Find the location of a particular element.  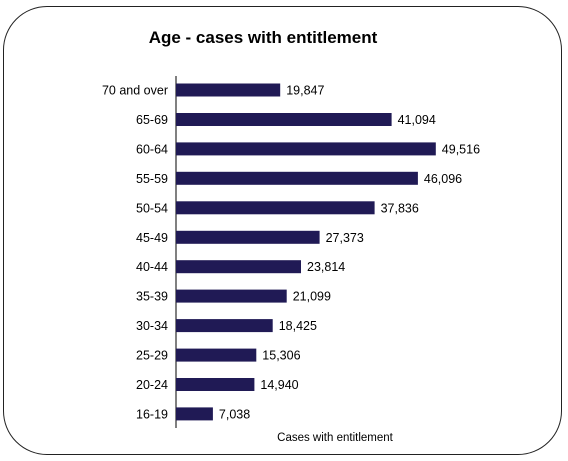

x-axis-title: Cases with entitlement is located at coordinates (335, 438).